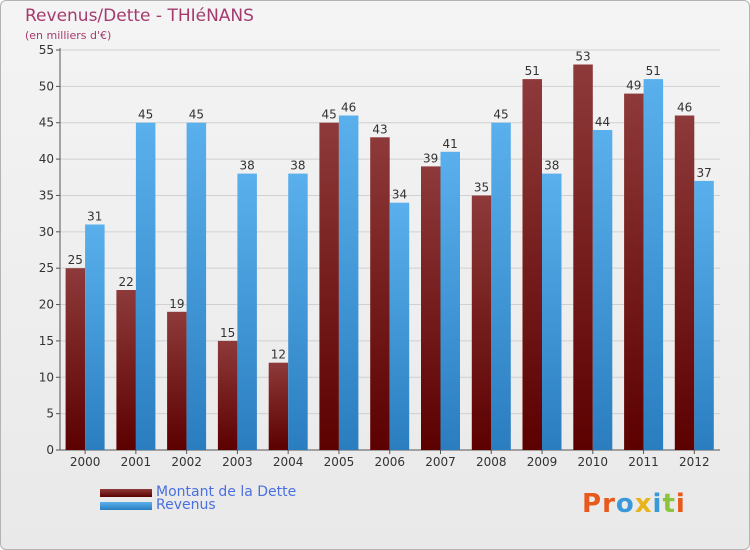  What do you see at coordinates (46, 50) in the screenshot?
I see `y-tick-label: 55` at bounding box center [46, 50].